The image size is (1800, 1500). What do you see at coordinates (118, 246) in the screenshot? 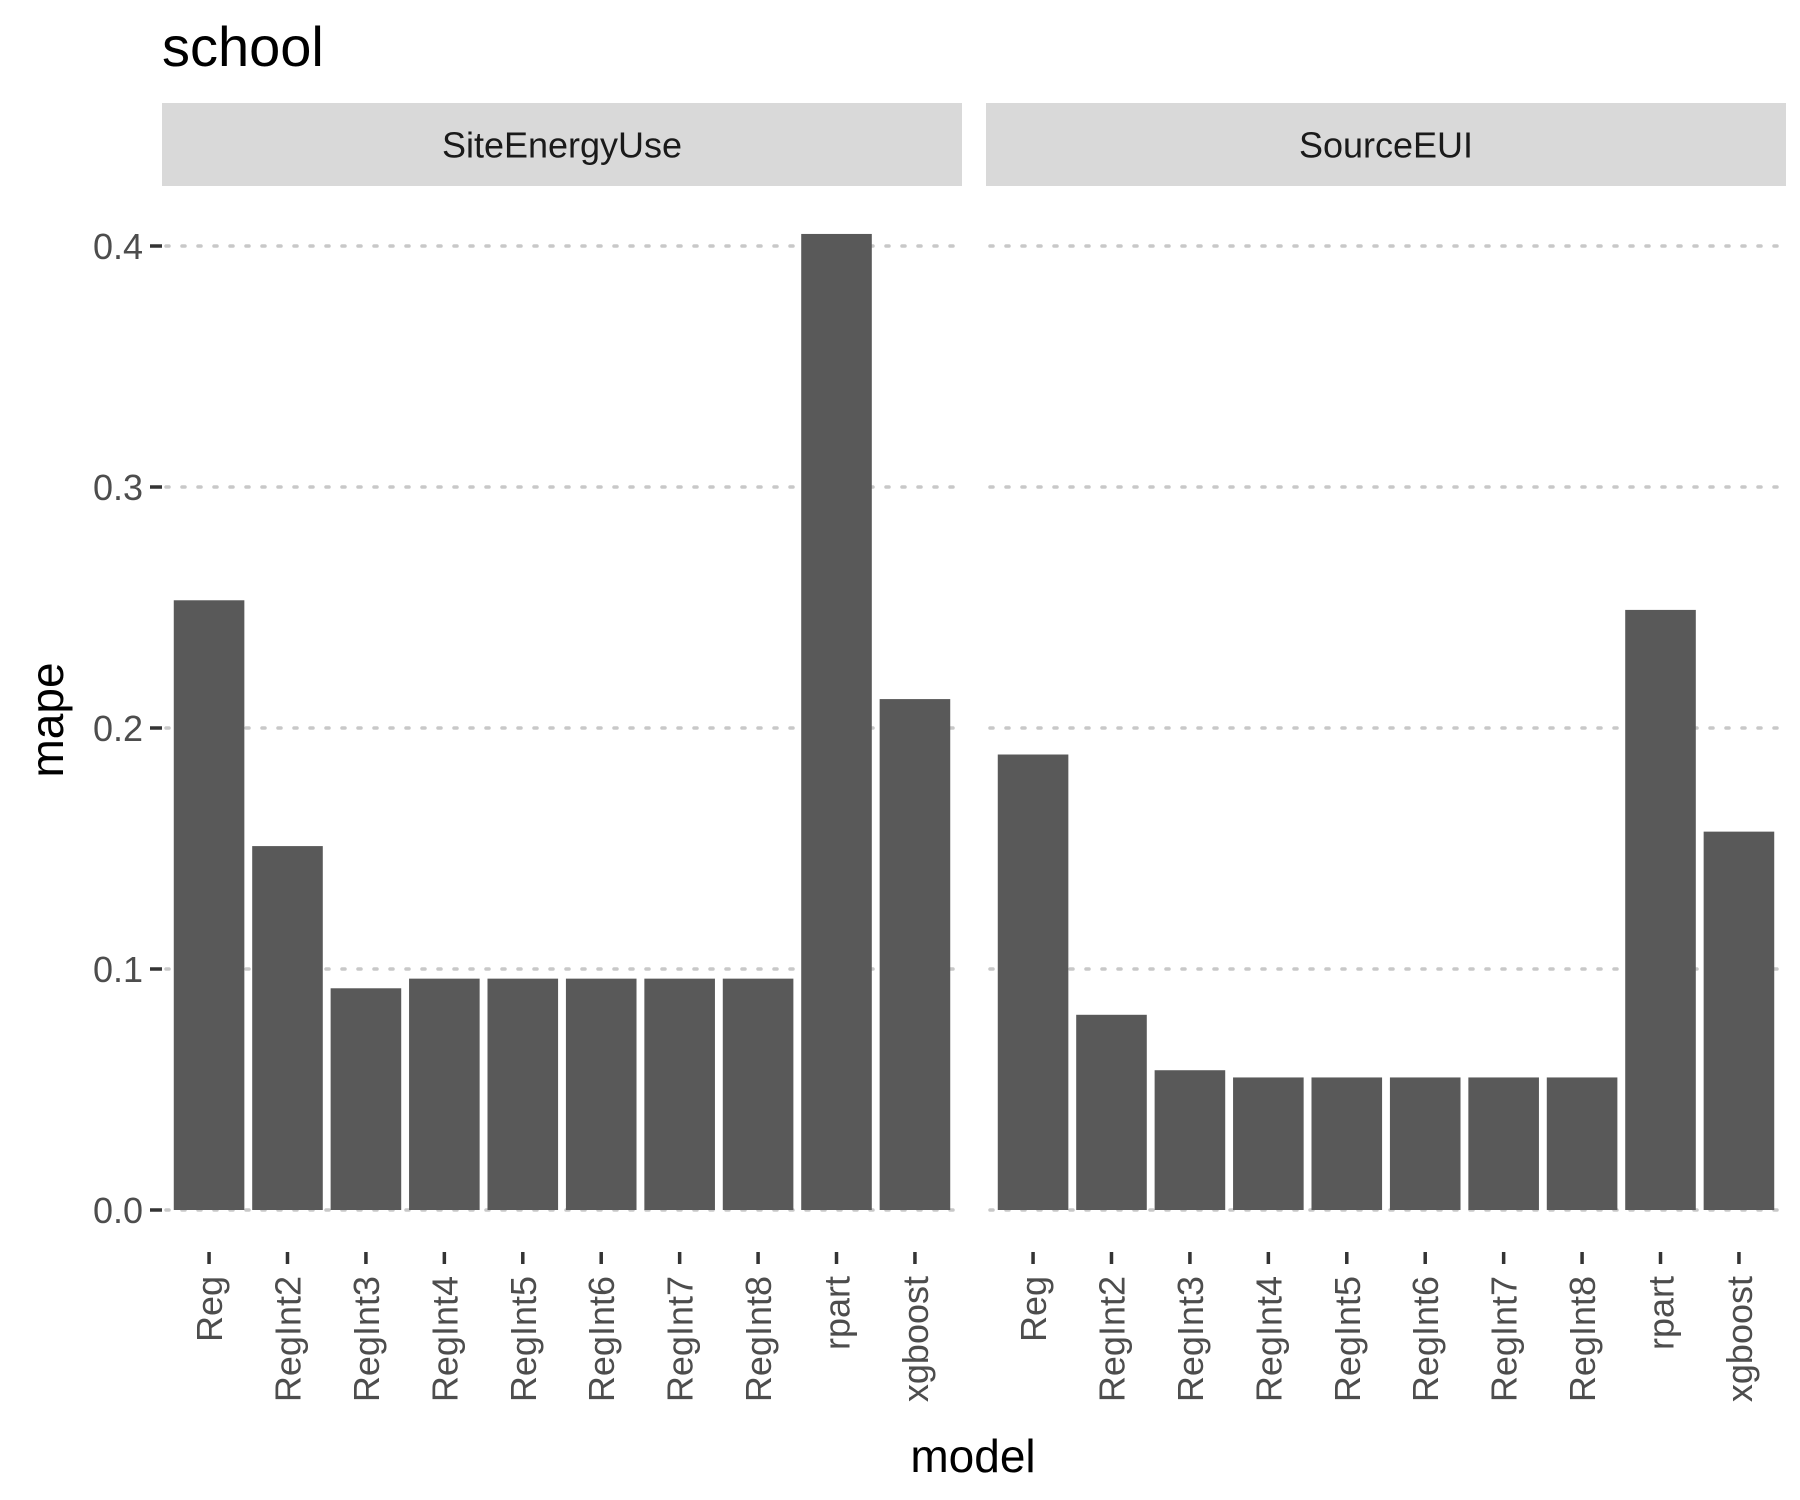
I see `y-tick-label: 0.4` at bounding box center [118, 246].